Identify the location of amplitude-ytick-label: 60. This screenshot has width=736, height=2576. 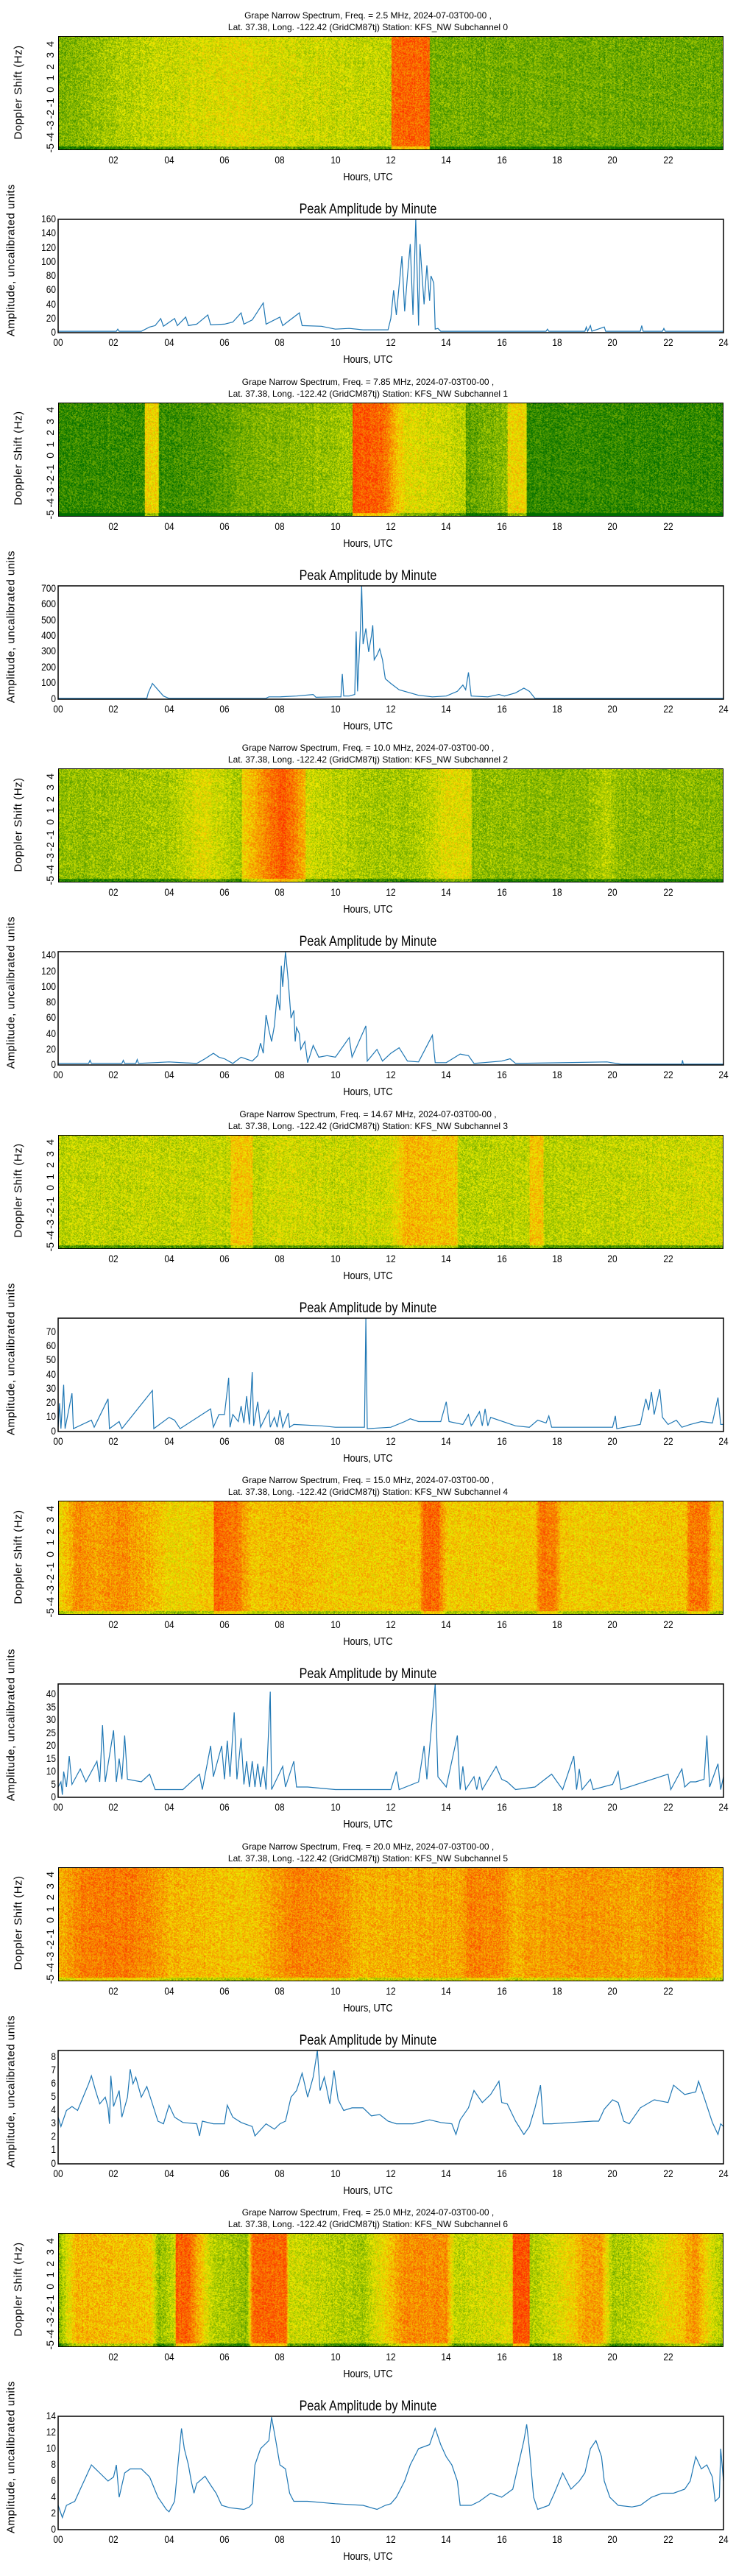
(51, 1017).